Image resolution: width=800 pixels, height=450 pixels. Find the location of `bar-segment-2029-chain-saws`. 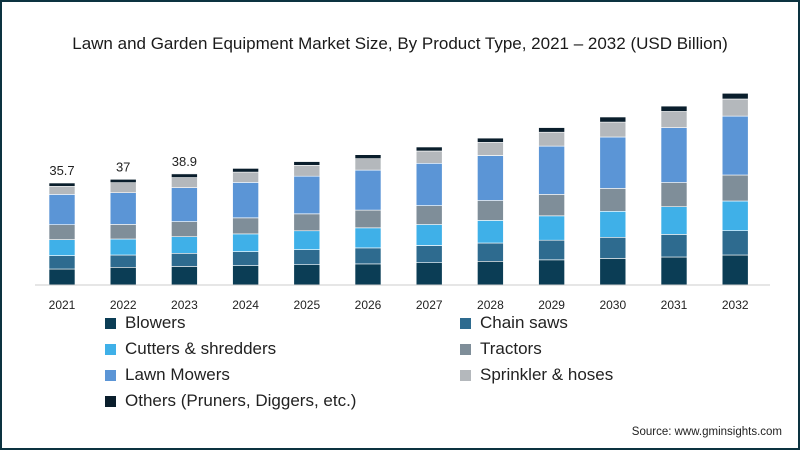

bar-segment-2029-chain-saws is located at coordinates (551, 250).